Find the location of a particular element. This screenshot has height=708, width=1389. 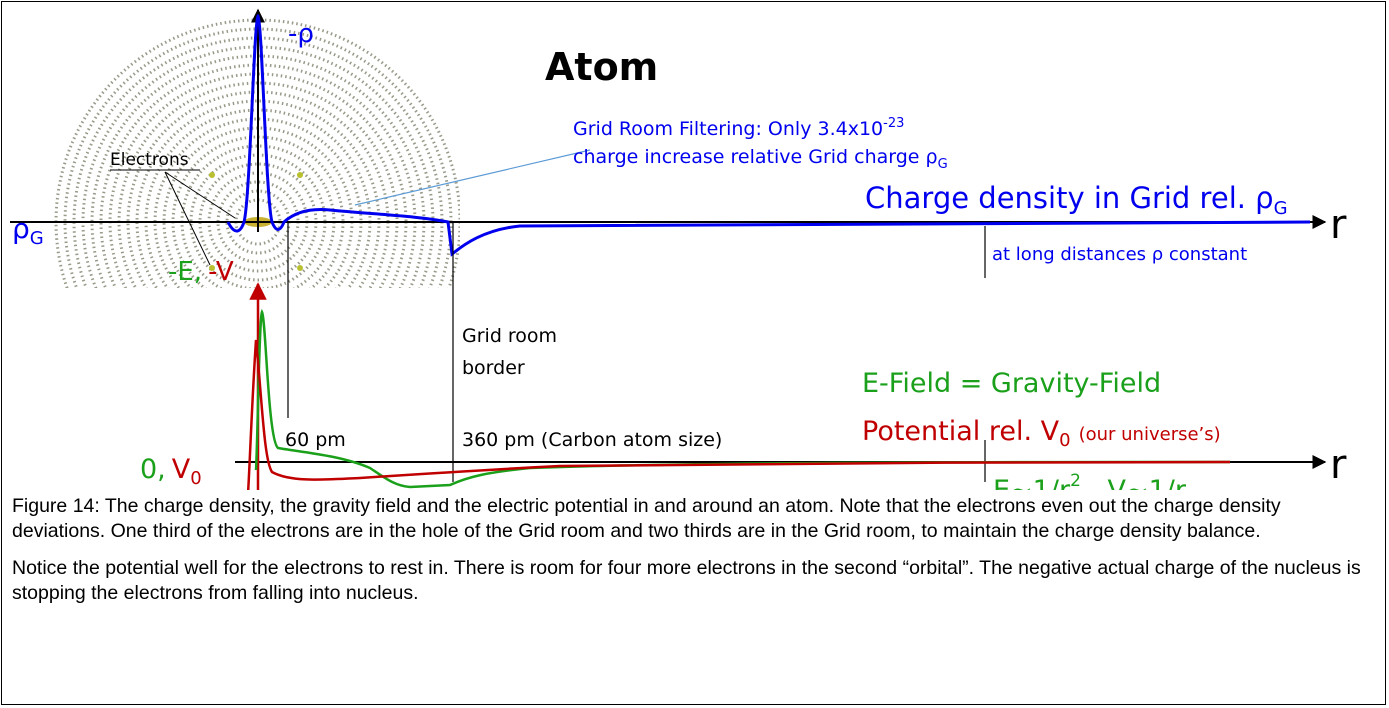

pm-label: 60 pm is located at coordinates (315, 440).